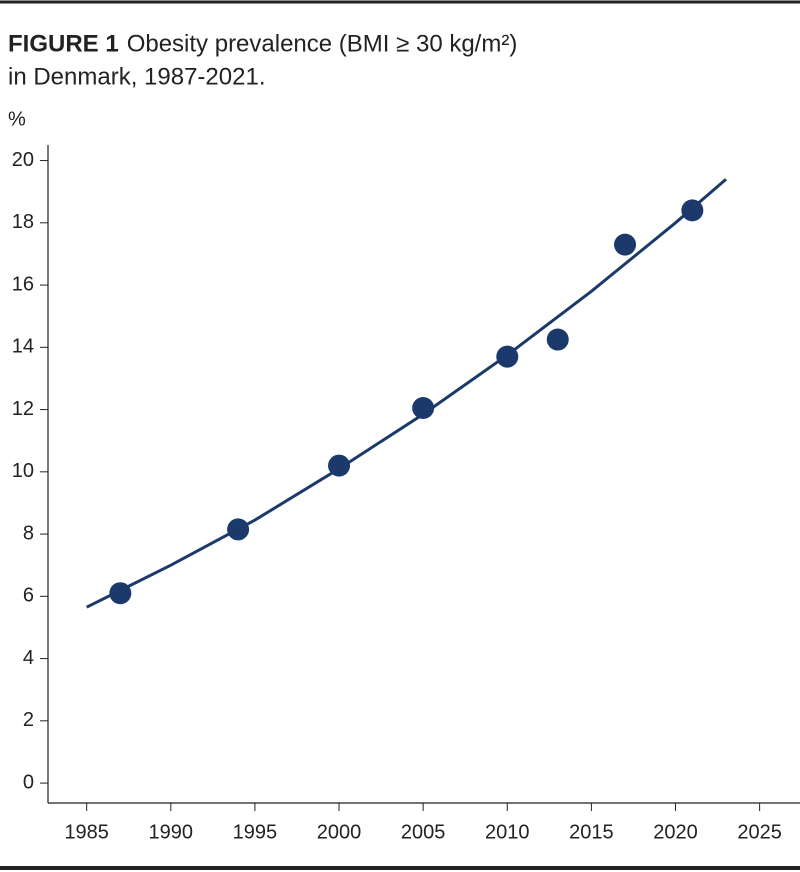  I want to click on y-tick-label: 2, so click(28, 720).